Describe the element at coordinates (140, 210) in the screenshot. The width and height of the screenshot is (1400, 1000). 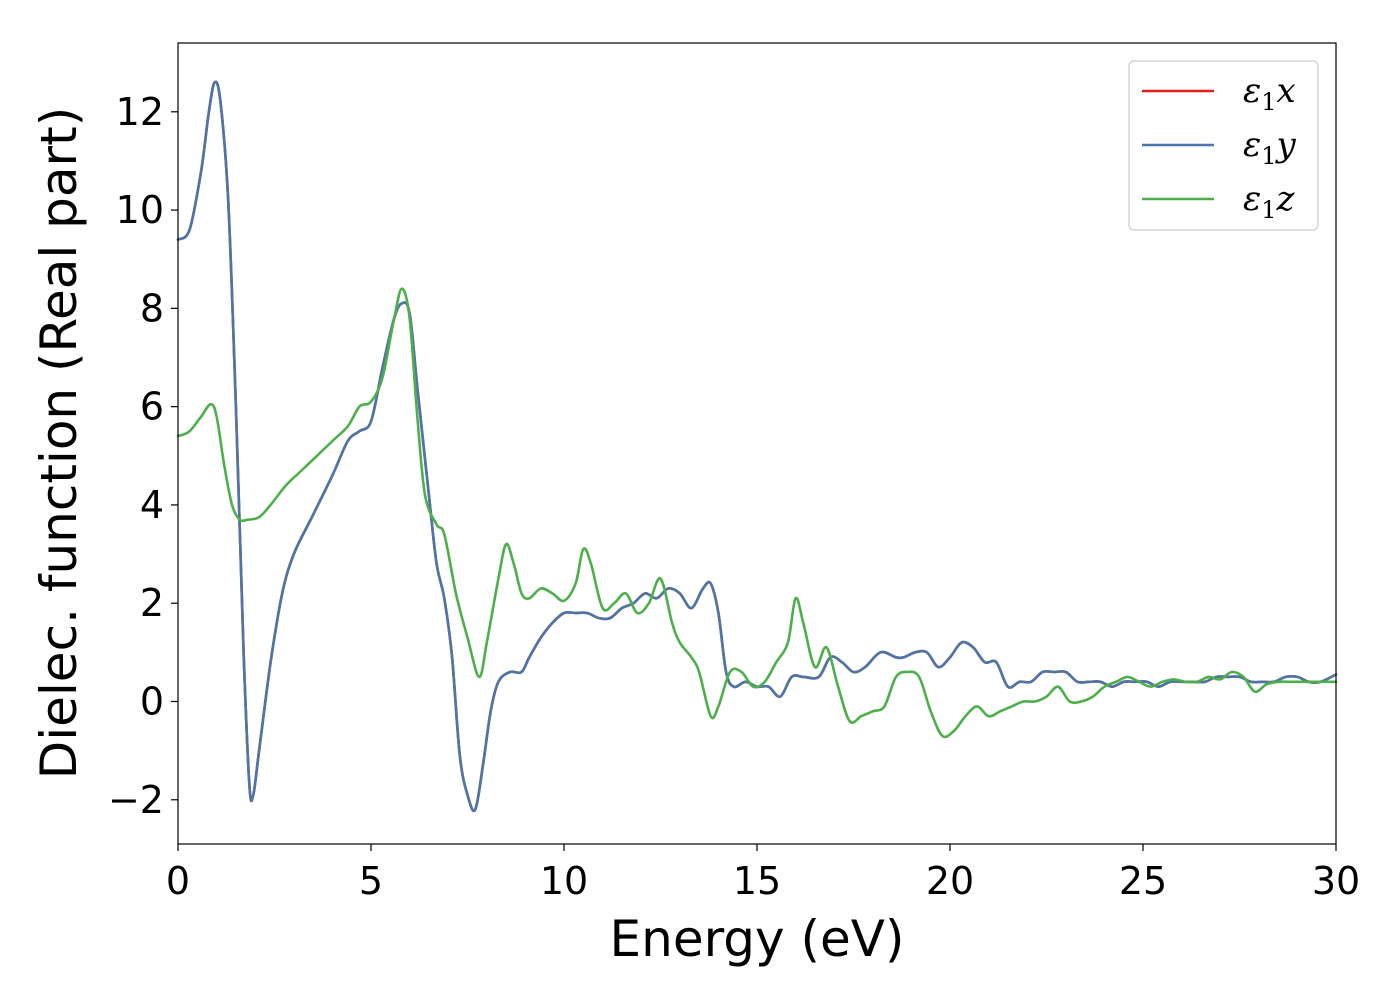
I see `y-tick-label: 10` at that location.